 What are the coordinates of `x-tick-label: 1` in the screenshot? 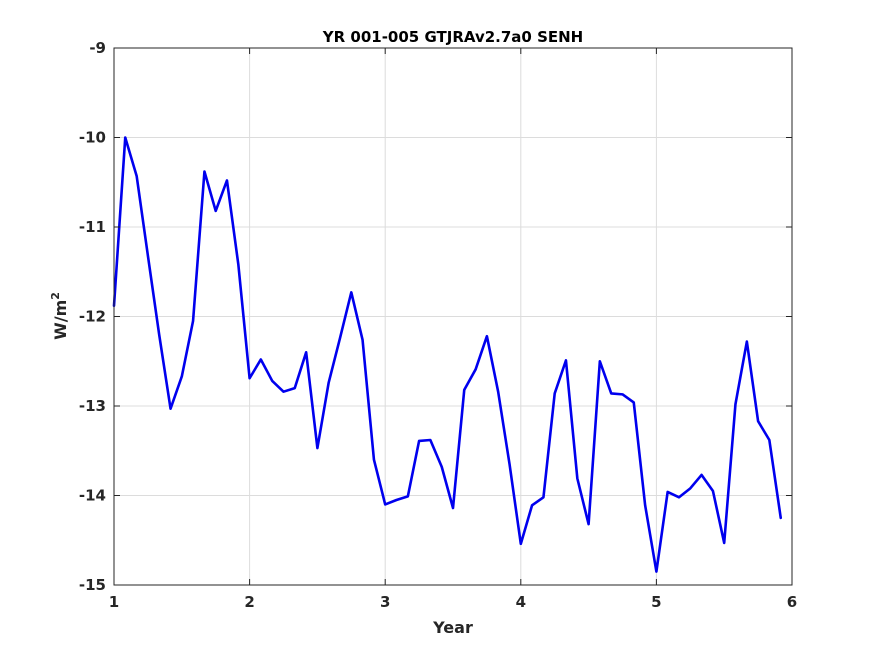 It's located at (114, 602).